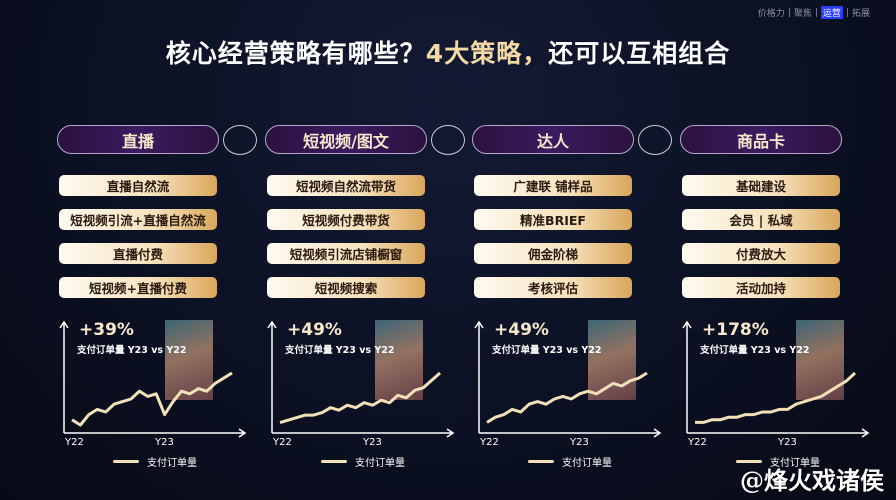 The image size is (896, 500). I want to click on strategy-item: 短视频引流店铺橱窗, so click(346, 253).